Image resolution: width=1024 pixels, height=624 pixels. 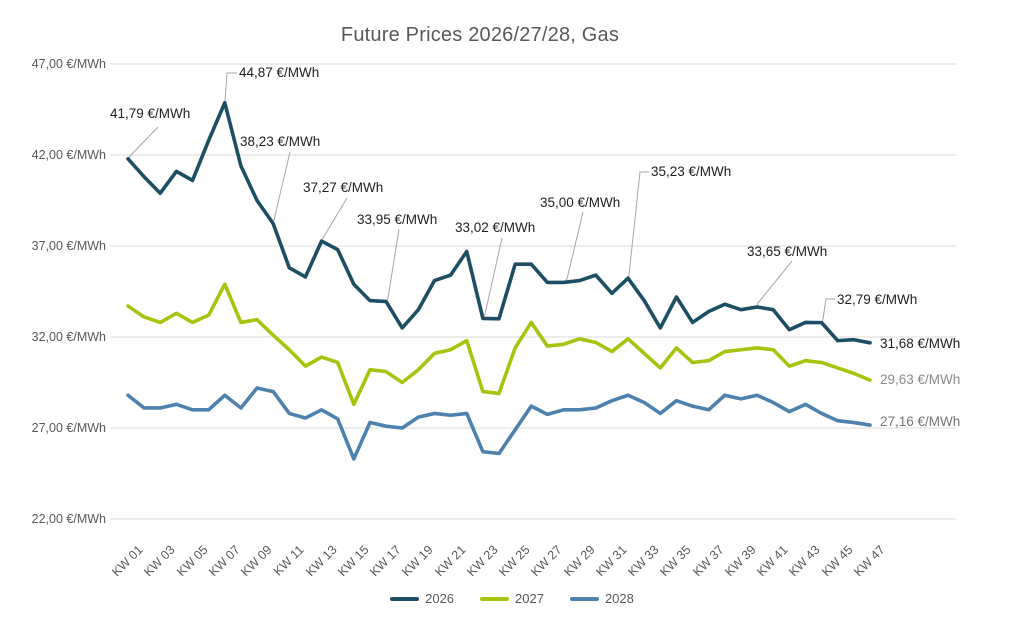 I want to click on y-tick-label: 42,00 €/MWh, so click(x=68, y=155).